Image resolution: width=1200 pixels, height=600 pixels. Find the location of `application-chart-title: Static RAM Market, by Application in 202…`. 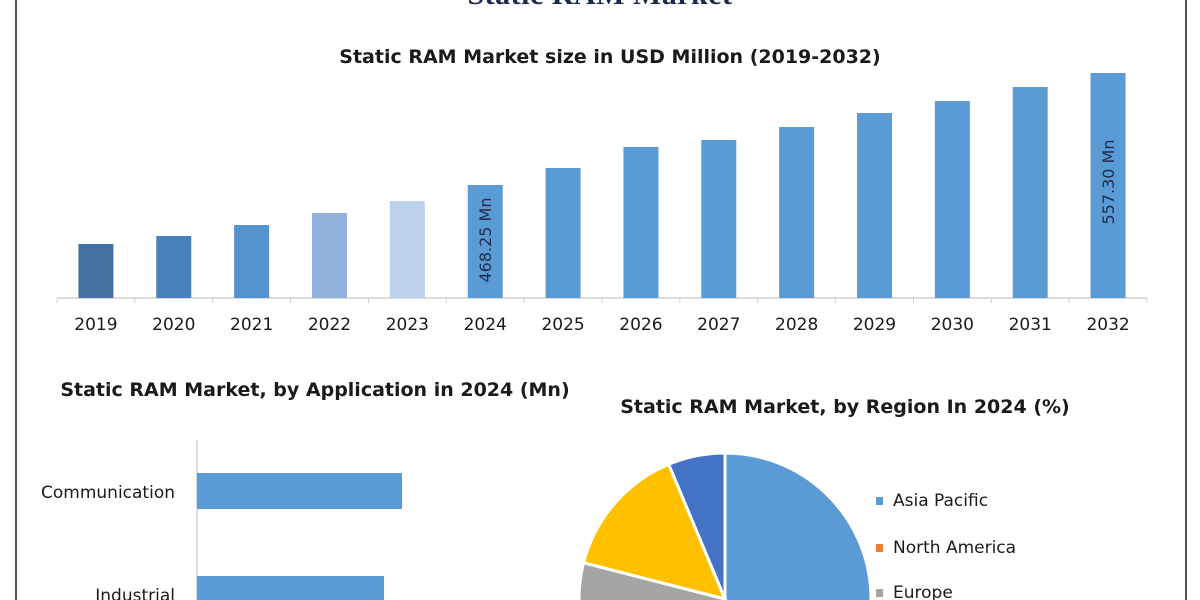

application-chart-title: Static RAM Market, by Application in 202… is located at coordinates (315, 390).